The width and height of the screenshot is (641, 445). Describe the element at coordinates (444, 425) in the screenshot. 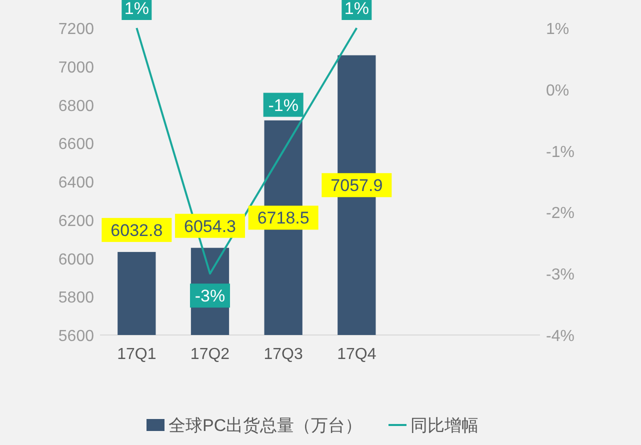

I see `legend-label: 同比增幅` at that location.